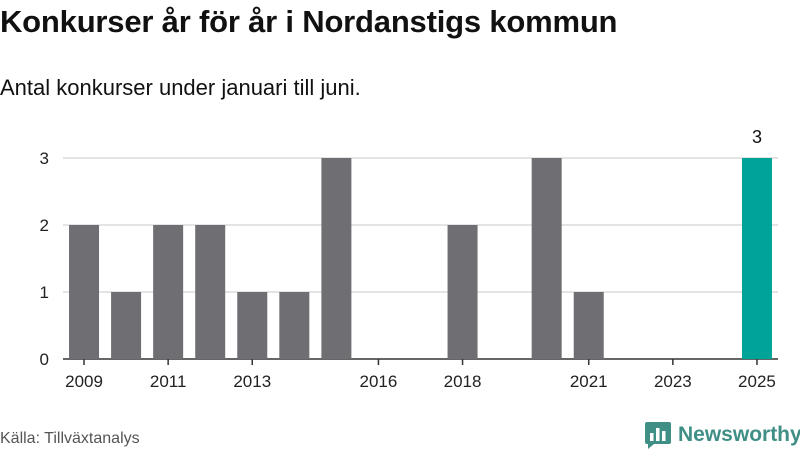 The height and width of the screenshot is (450, 800). Describe the element at coordinates (756, 258) in the screenshot. I see `bar-2025` at that location.